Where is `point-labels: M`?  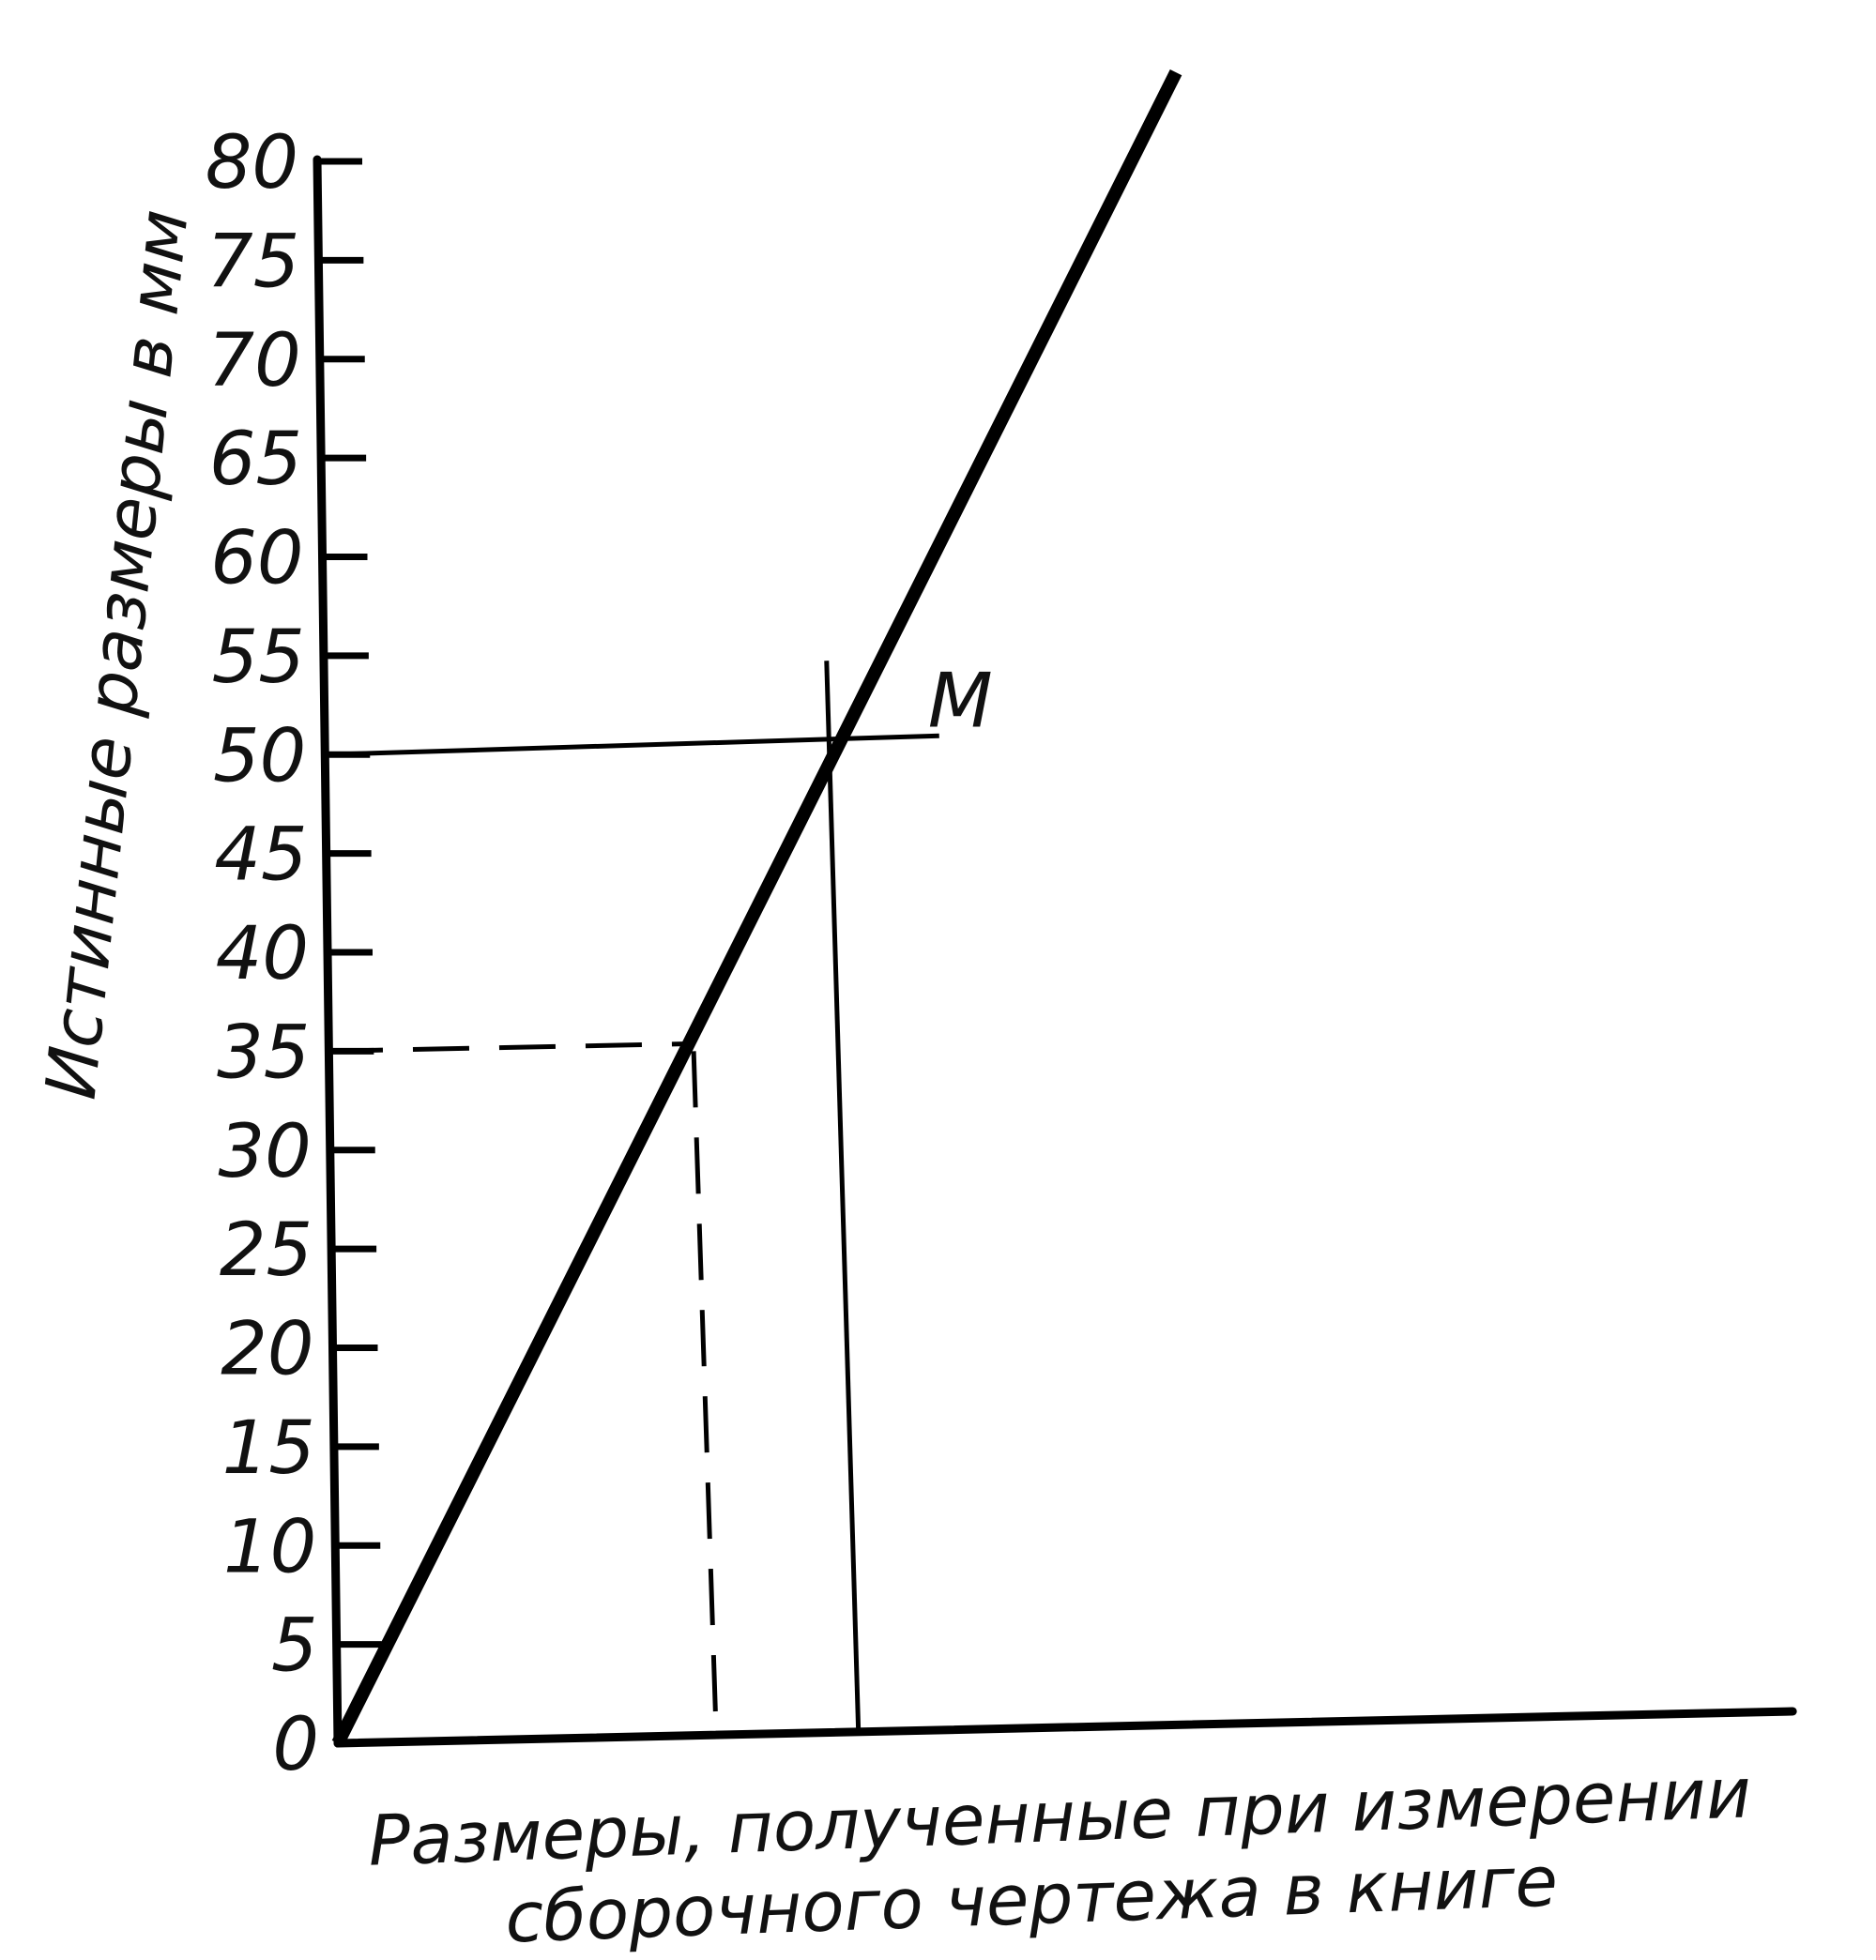 point-labels: M is located at coordinates (960, 700).